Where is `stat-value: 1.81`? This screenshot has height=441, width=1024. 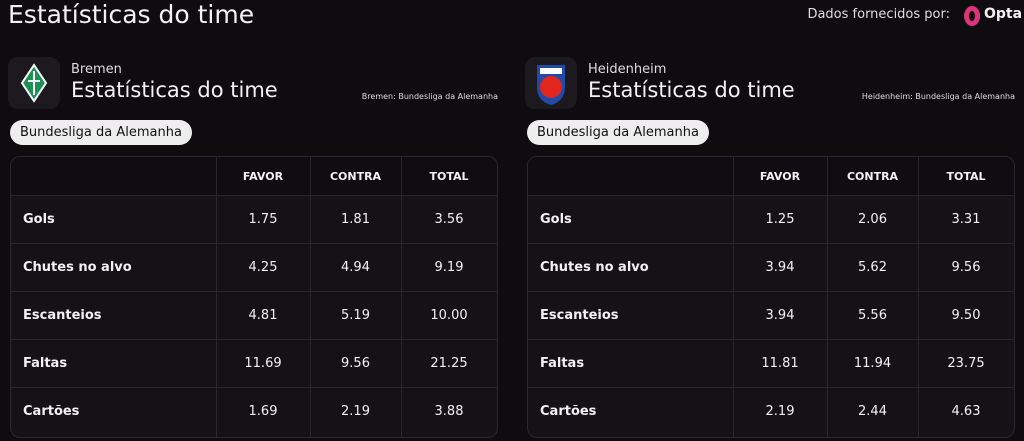
stat-value: 1.81 is located at coordinates (355, 219).